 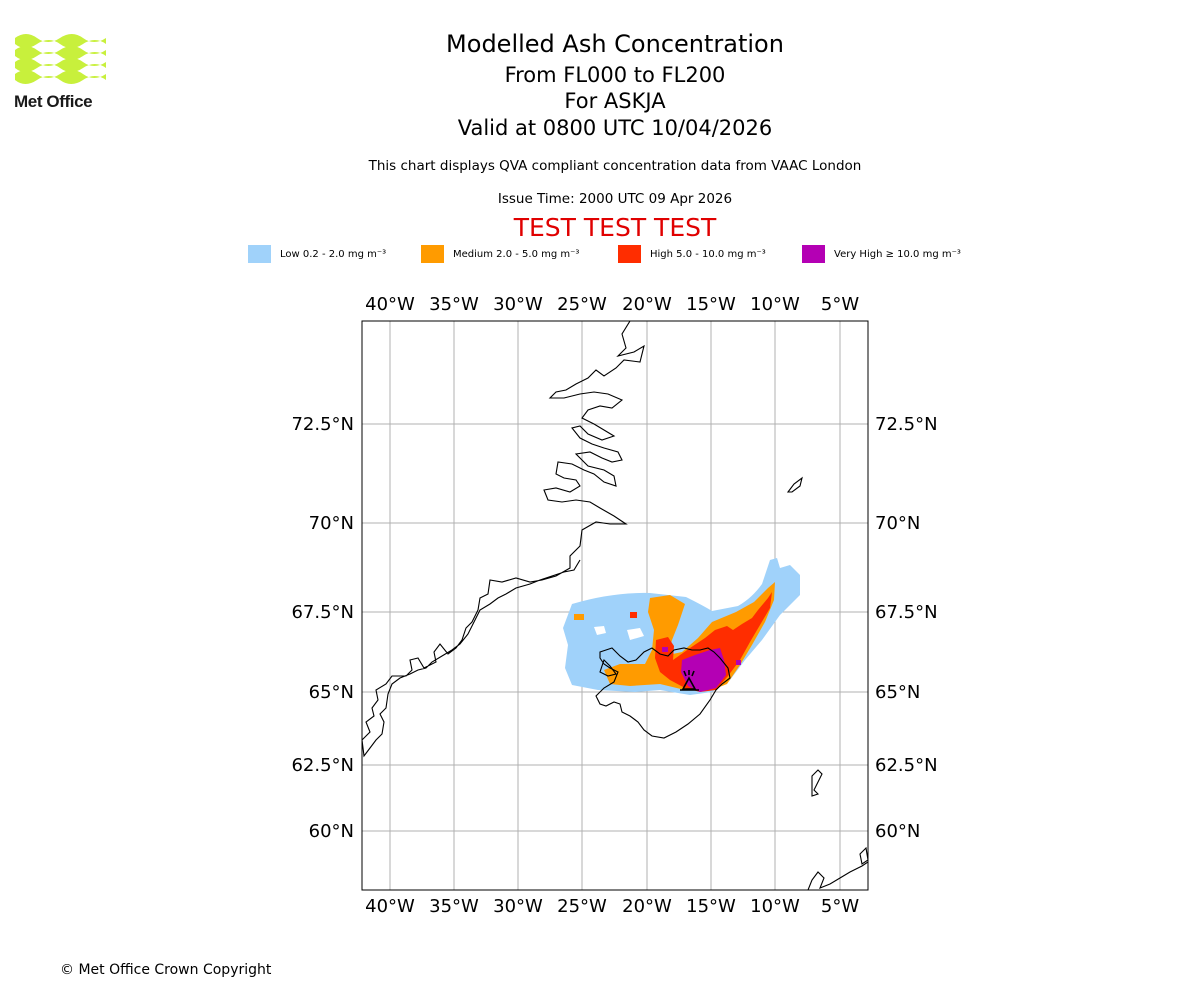 I want to click on lat-tick-left: 72.5°N, so click(x=322, y=424).